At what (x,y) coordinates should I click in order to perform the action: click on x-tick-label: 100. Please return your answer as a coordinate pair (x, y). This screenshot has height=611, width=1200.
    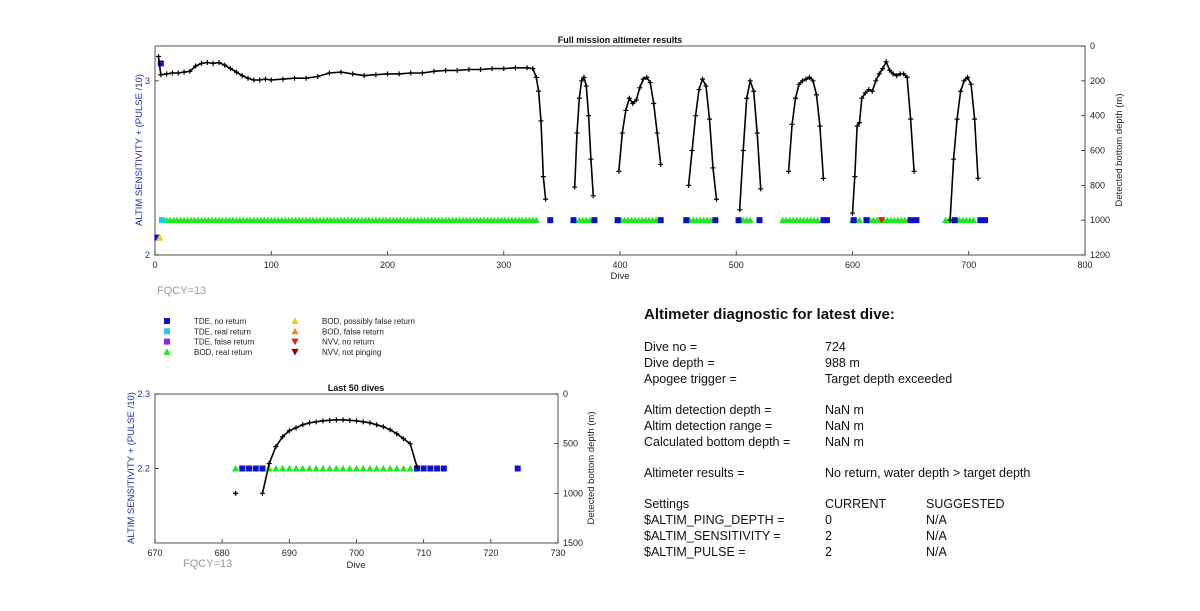
    Looking at the image, I should click on (271, 265).